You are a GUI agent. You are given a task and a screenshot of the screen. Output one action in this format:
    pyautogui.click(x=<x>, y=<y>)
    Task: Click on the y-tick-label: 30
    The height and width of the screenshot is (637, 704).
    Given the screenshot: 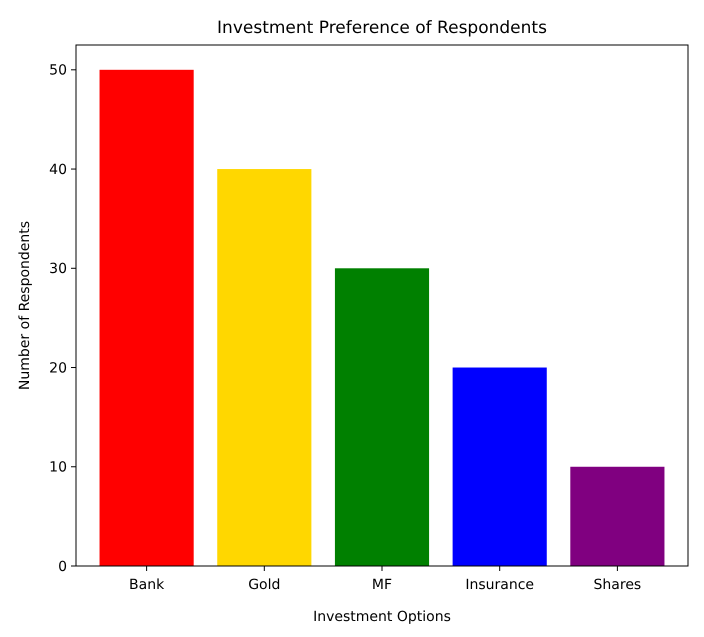 What is the action you would take?
    pyautogui.click(x=58, y=269)
    